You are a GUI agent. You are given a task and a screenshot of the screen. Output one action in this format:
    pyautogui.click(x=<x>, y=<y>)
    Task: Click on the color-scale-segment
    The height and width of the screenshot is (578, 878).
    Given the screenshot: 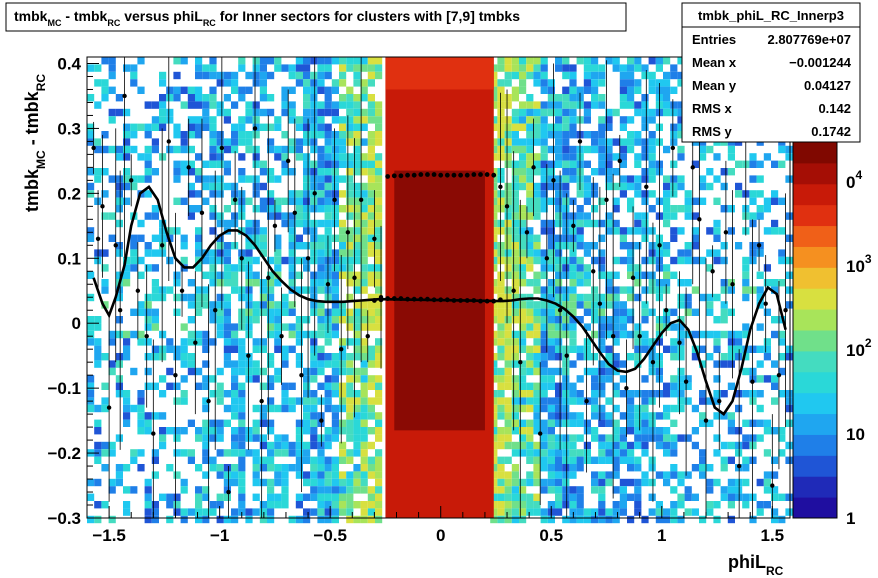 What is the action you would take?
    pyautogui.click(x=815, y=278)
    